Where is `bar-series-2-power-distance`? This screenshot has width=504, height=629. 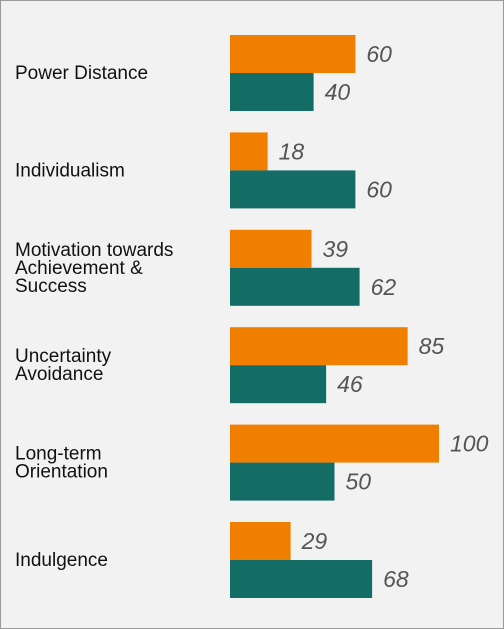 bar-series-2-power-distance is located at coordinates (272, 92).